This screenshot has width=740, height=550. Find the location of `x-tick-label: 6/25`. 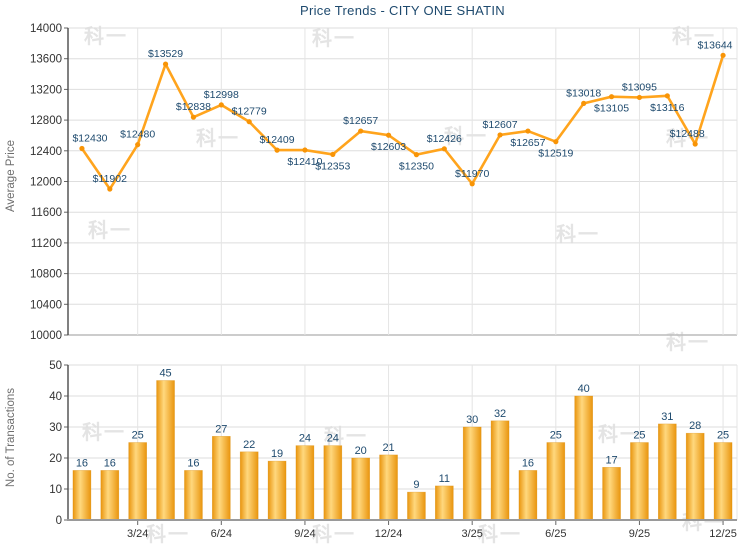

x-tick-label: 6/25 is located at coordinates (555, 534).